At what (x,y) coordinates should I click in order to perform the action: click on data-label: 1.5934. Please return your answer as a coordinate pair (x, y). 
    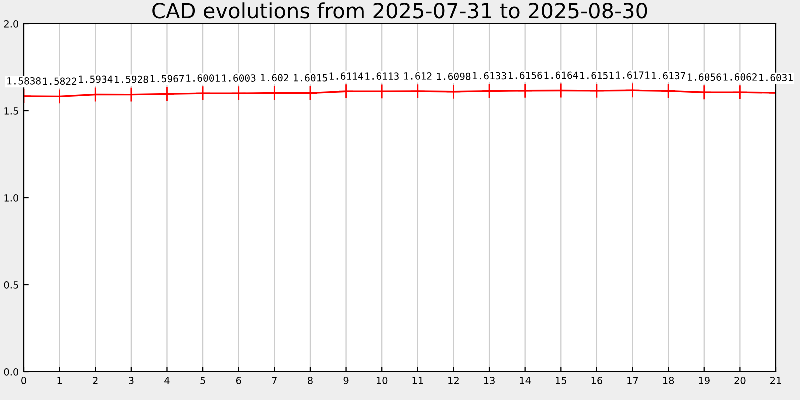
    Looking at the image, I should click on (96, 80).